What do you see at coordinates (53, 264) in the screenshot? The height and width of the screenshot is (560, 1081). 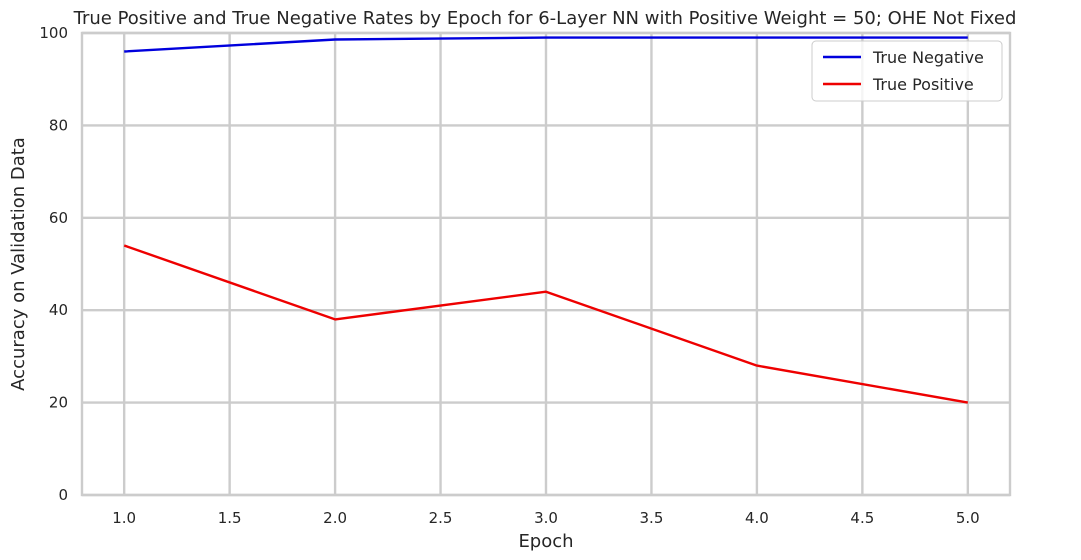 I see `y-axis-ticks: 0 20 40 60 80 100` at bounding box center [53, 264].